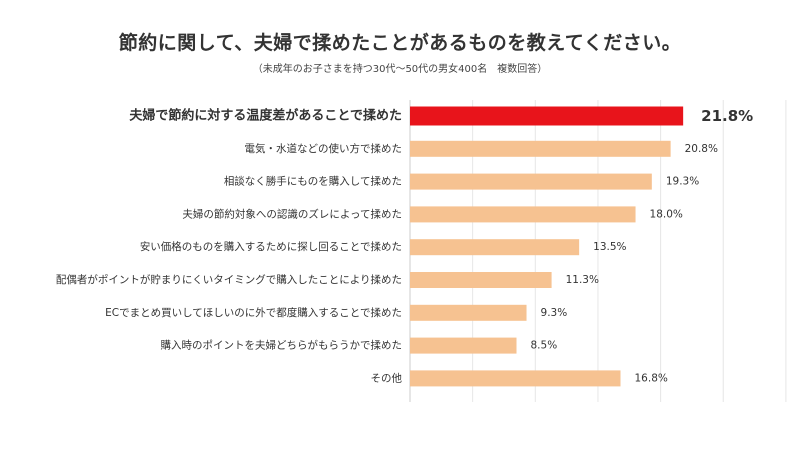 Image resolution: width=800 pixels, height=450 pixels. I want to click on category-label: 夫婦の節約対象への認識のズレによって揉めた, so click(292, 213).